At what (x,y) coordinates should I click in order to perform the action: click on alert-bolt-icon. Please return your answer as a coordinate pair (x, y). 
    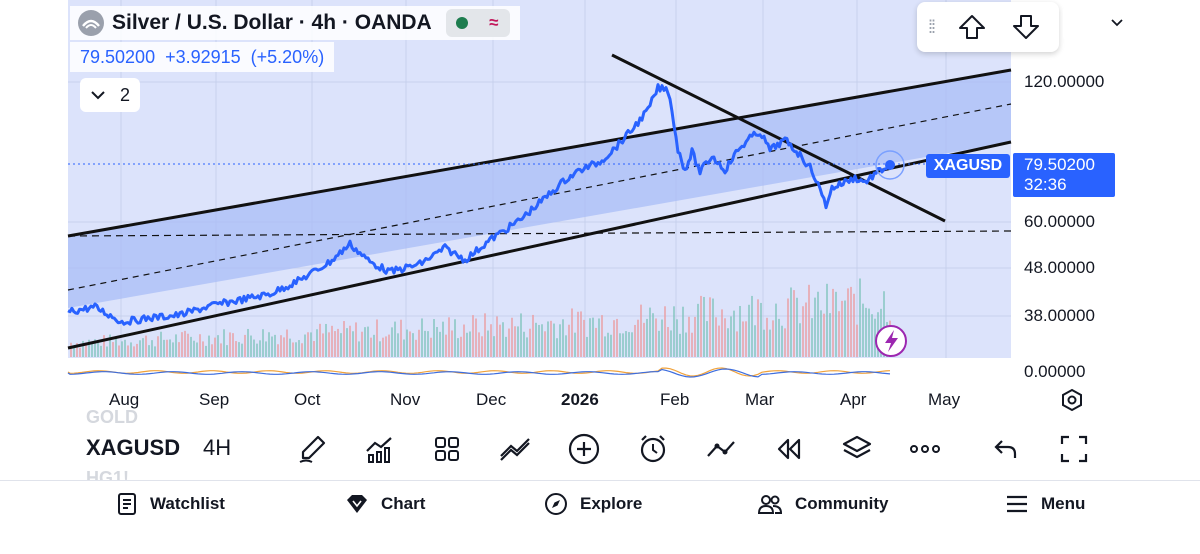
    Looking at the image, I should click on (891, 341).